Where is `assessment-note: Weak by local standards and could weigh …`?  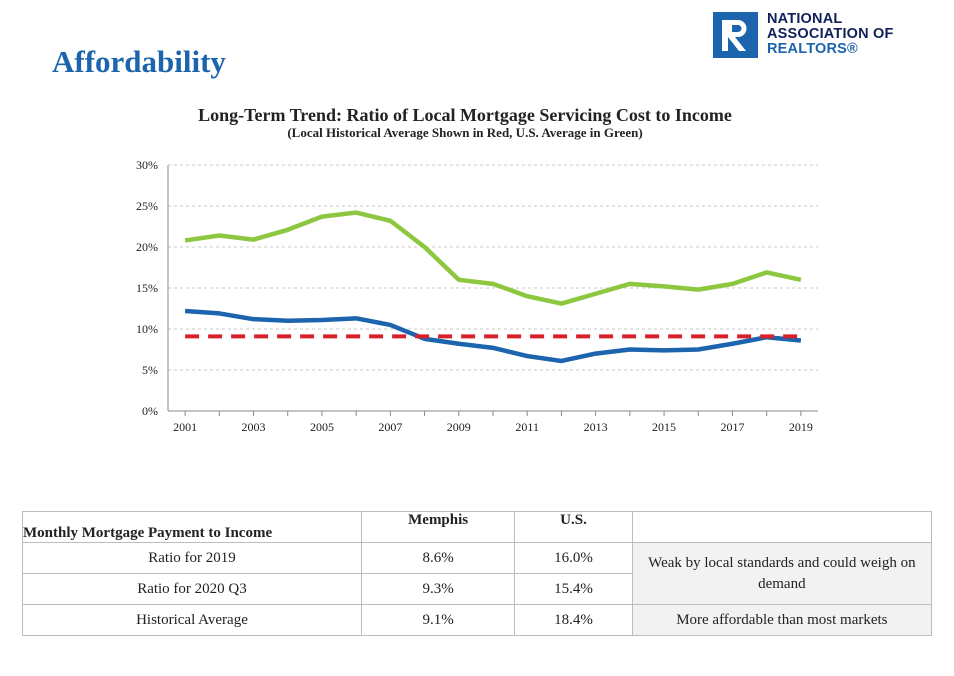 assessment-note: Weak by local standards and could weigh … is located at coordinates (782, 573).